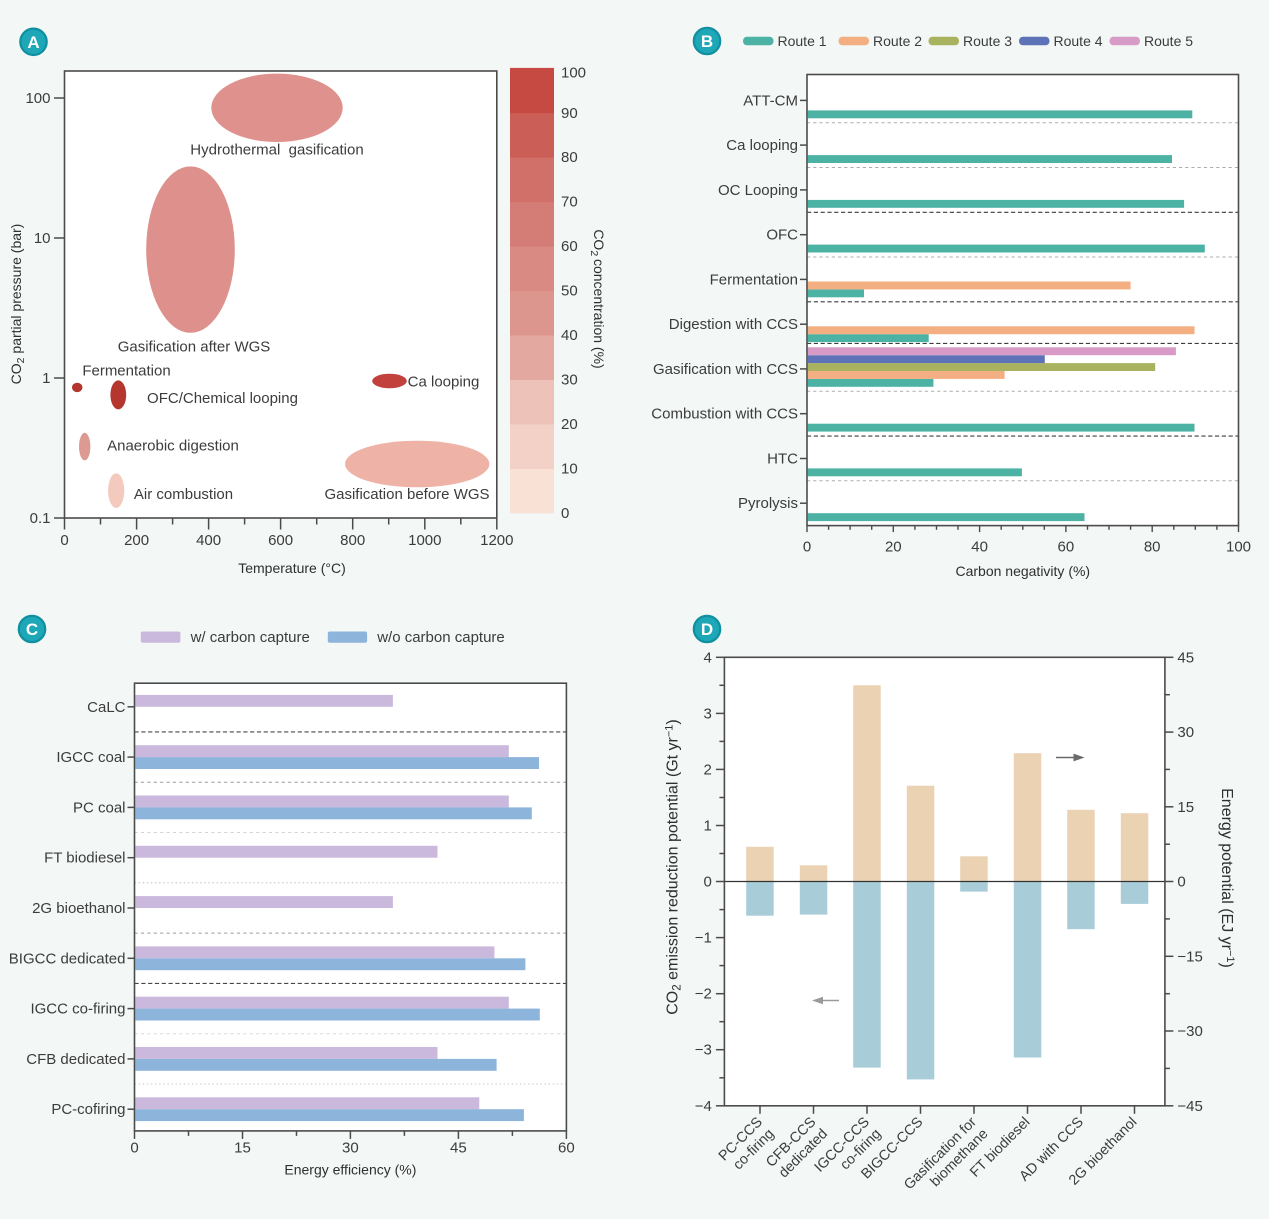  I want to click on svg-text: HTC, so click(782, 459).